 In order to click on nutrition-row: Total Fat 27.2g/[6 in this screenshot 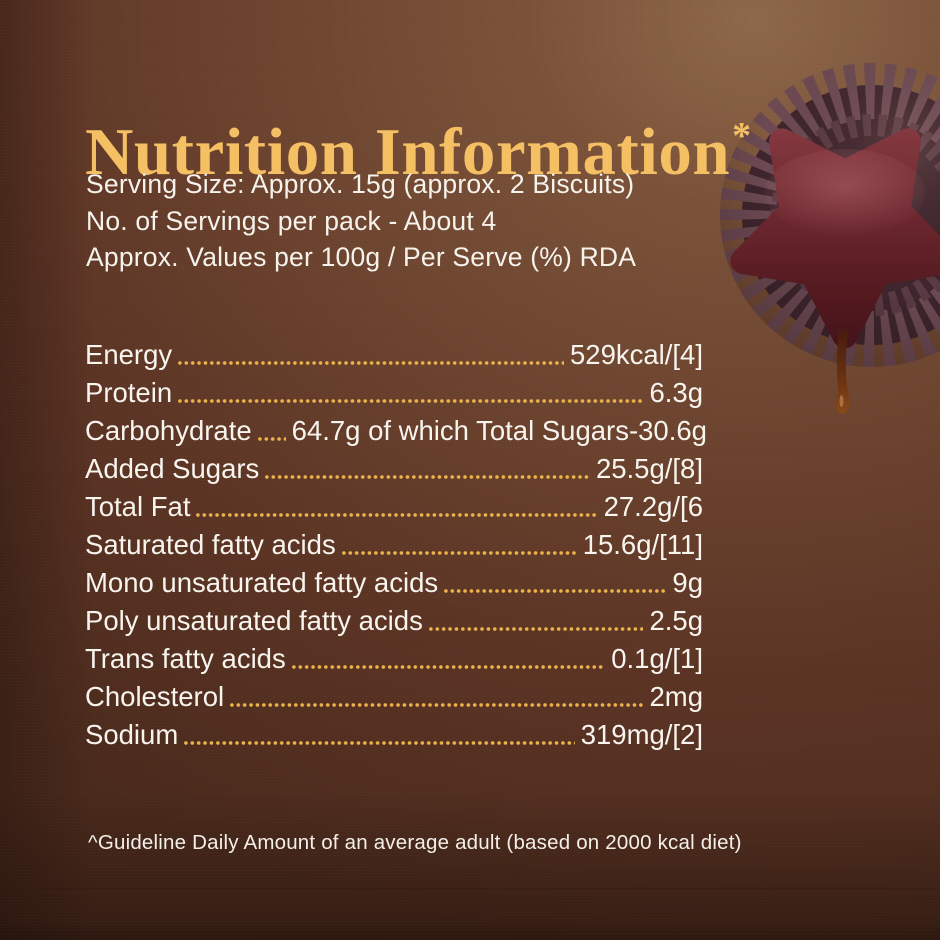, I will do `click(394, 507)`.